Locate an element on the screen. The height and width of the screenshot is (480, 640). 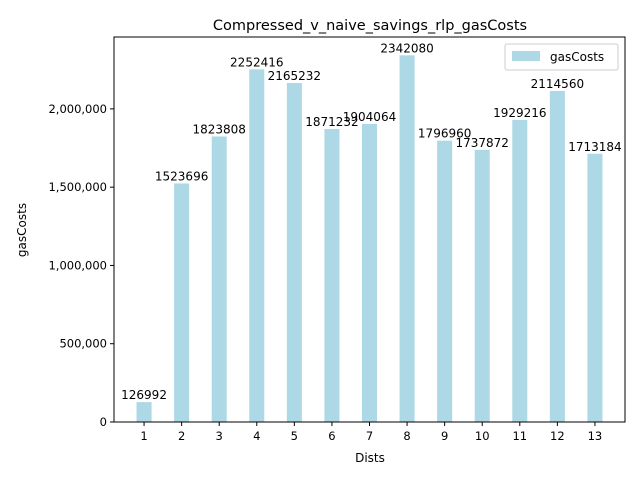
data-label: 1737872 is located at coordinates (481, 143).